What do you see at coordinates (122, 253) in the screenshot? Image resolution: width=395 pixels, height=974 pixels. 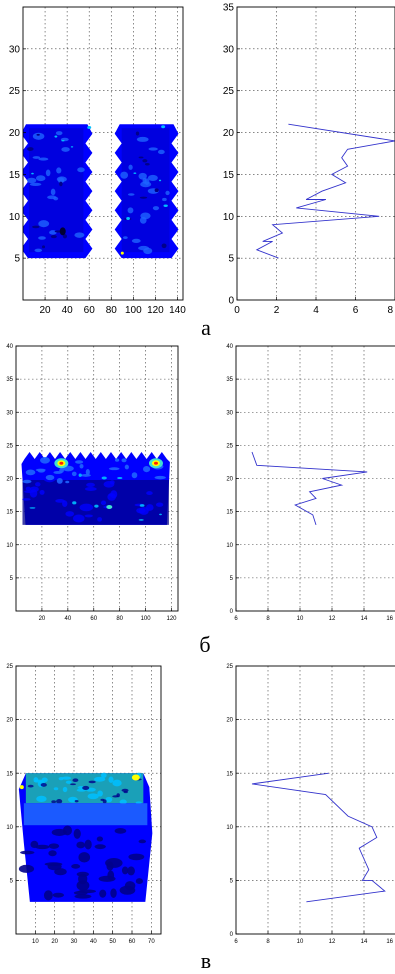 I see `a-contour-yellow-spot` at bounding box center [122, 253].